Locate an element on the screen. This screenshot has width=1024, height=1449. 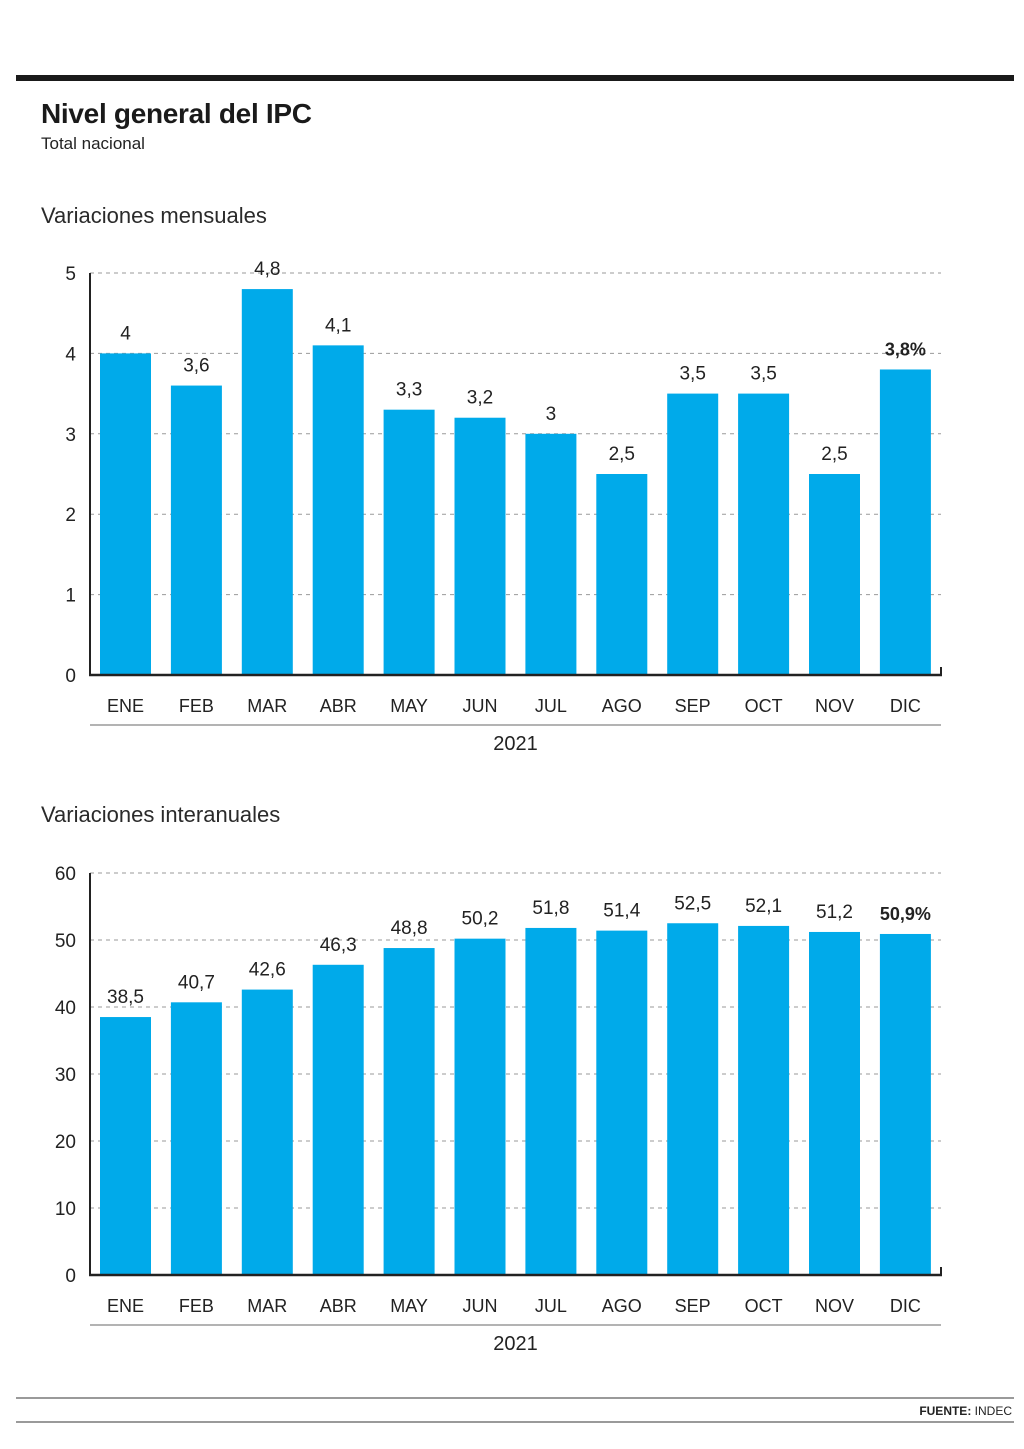
y-tick-label: 5 is located at coordinates (70, 274).